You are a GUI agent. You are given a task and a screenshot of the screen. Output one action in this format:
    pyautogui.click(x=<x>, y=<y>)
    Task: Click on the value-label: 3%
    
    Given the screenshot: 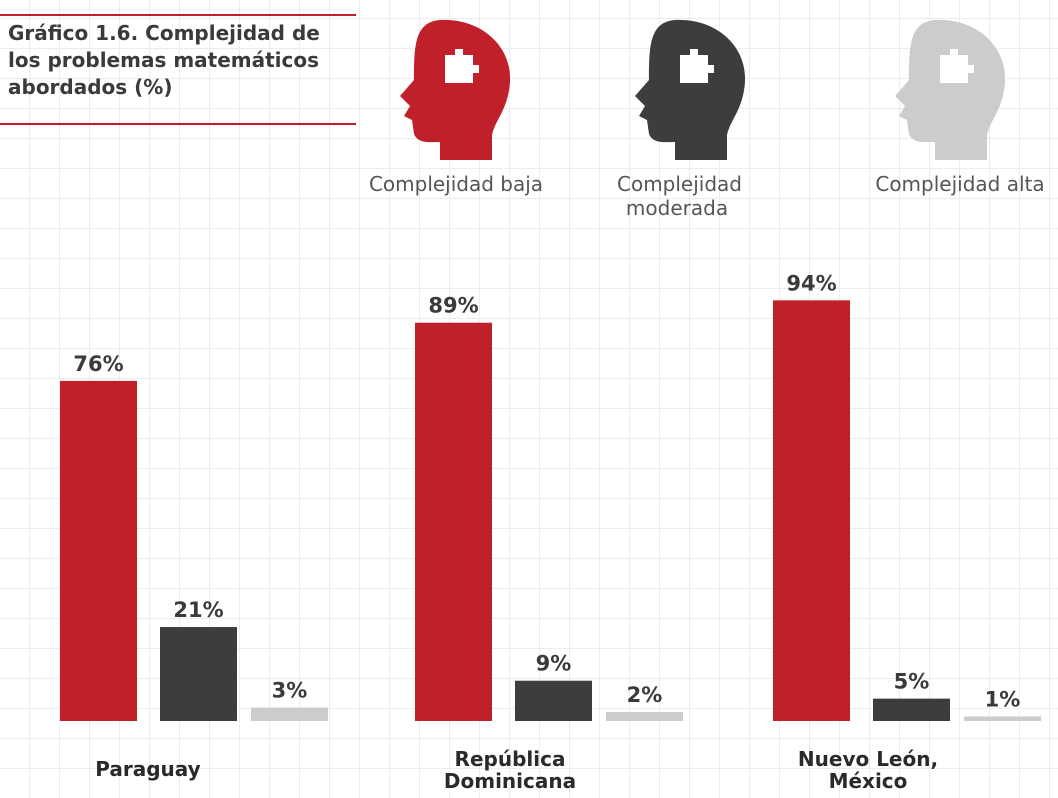 What is the action you would take?
    pyautogui.click(x=290, y=691)
    